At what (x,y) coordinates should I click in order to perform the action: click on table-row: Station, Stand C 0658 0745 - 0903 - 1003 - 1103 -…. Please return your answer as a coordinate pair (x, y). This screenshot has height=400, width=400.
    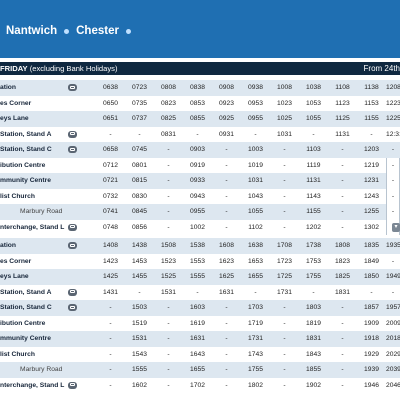
    Looking at the image, I should click on (200, 150).